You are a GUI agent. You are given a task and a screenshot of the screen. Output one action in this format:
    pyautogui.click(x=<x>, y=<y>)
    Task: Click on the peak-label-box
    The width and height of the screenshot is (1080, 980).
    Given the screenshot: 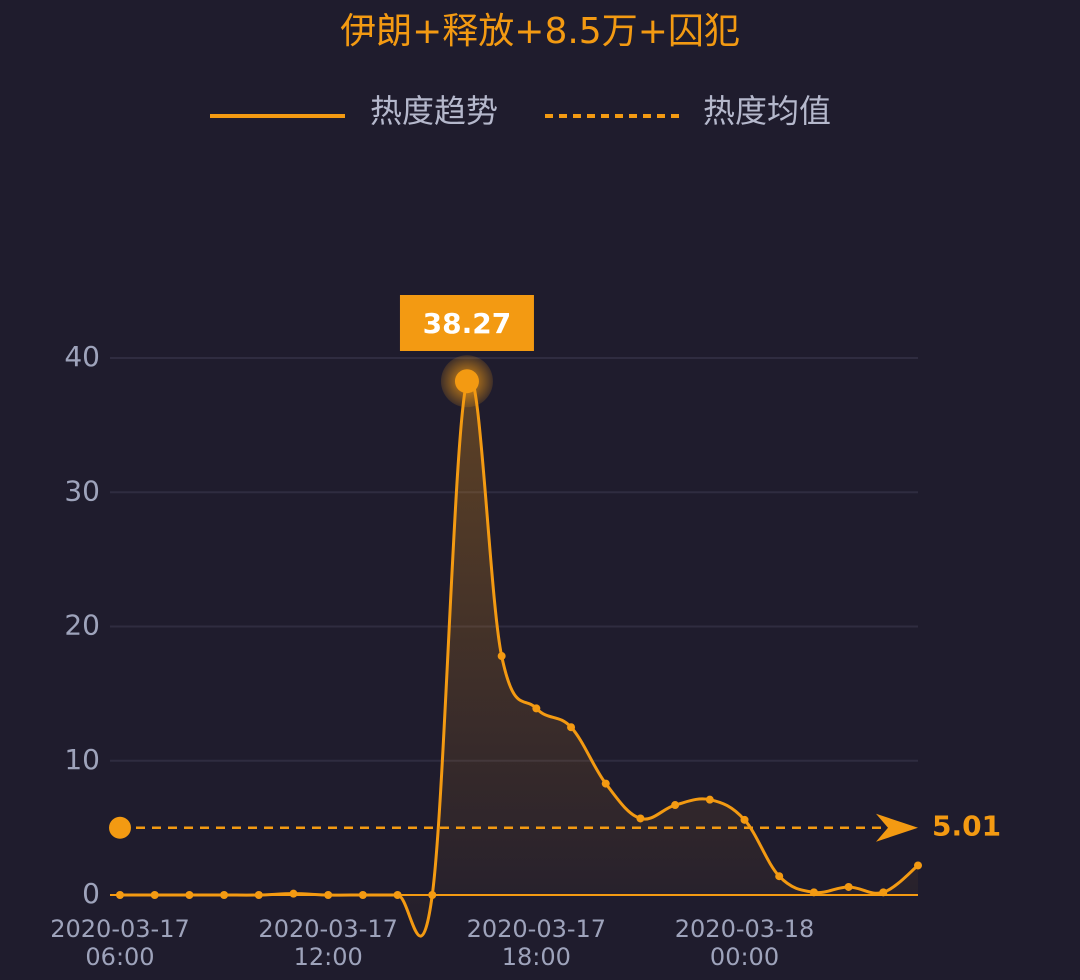 What is the action you would take?
    pyautogui.click(x=466, y=323)
    